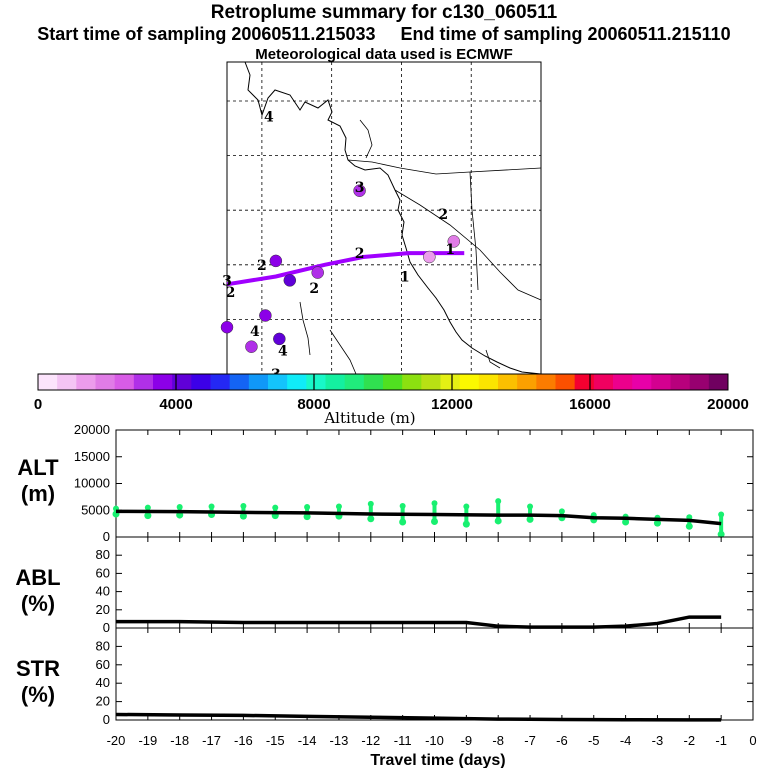 This screenshot has height=768, width=768. What do you see at coordinates (339, 740) in the screenshot?
I see `x-tick-label: -13` at bounding box center [339, 740].